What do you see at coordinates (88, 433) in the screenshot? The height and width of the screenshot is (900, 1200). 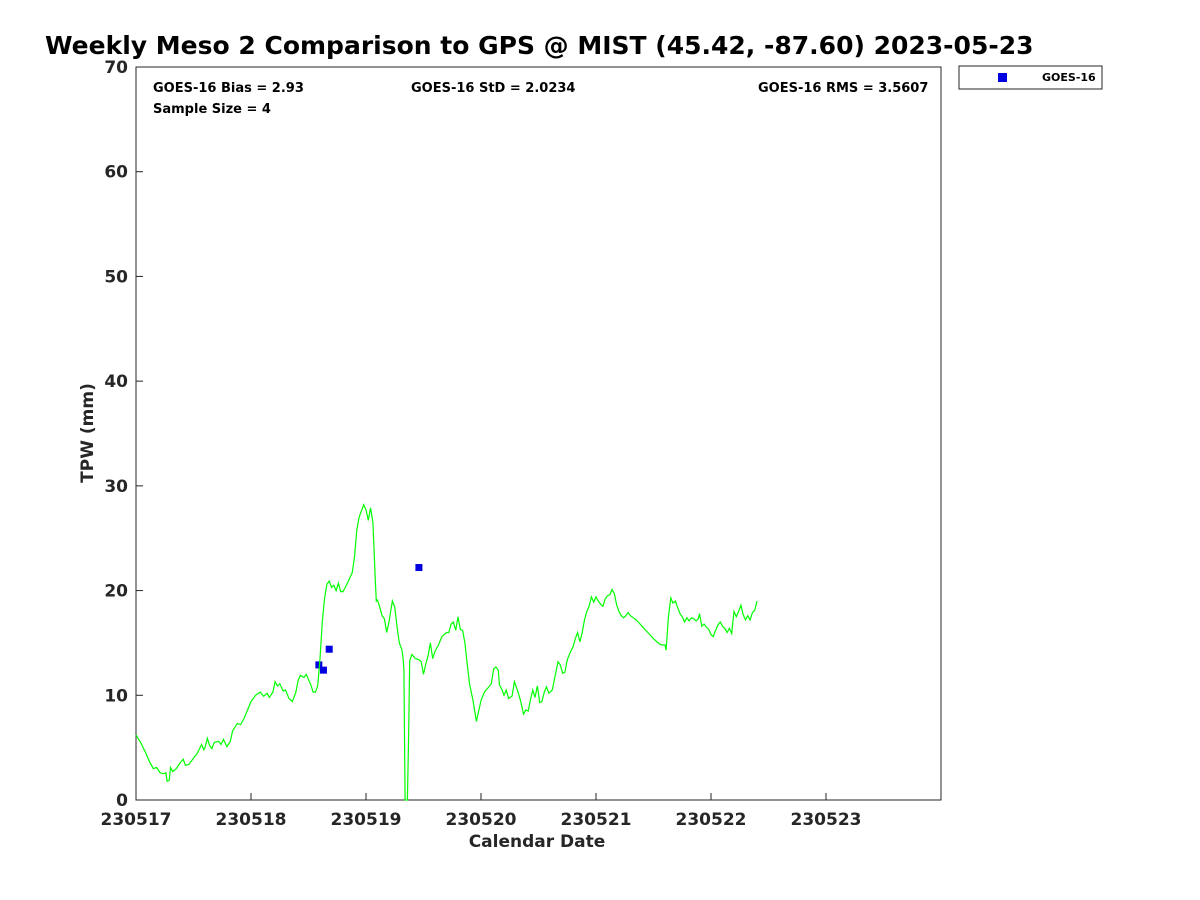 I see `y-axis-label: TPW (mm)` at bounding box center [88, 433].